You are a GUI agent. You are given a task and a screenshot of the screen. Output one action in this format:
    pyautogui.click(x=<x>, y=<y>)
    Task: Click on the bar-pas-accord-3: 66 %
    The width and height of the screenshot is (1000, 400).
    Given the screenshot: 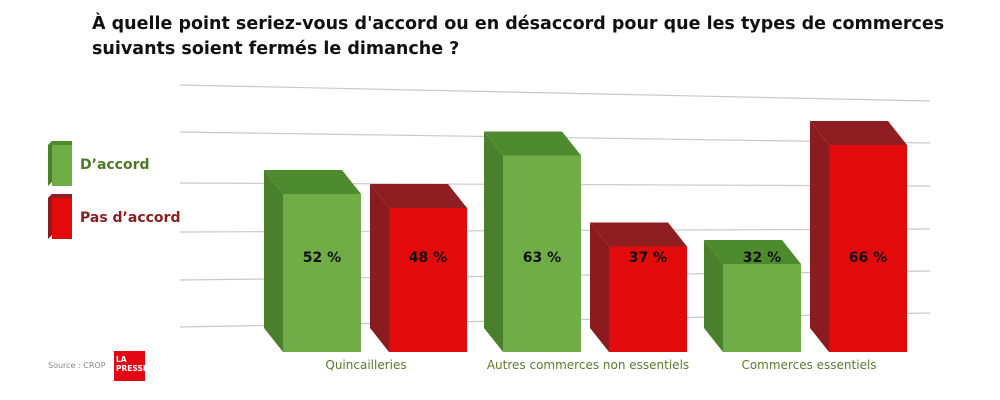 What is the action you would take?
    pyautogui.click(x=858, y=236)
    